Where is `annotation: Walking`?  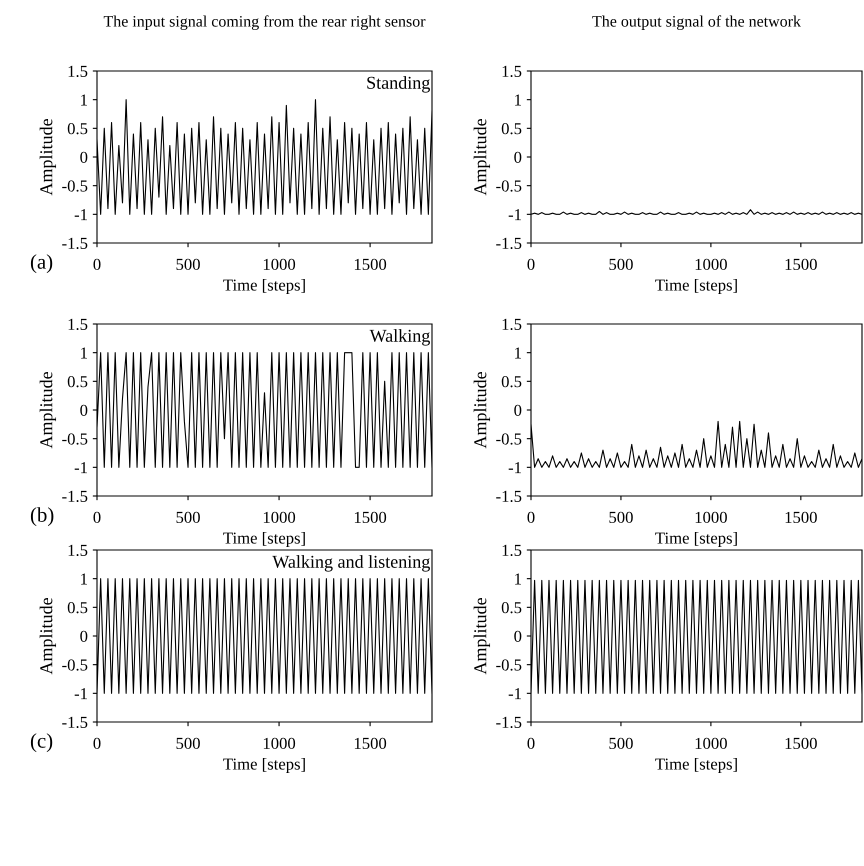 annotation: Walking is located at coordinates (400, 337).